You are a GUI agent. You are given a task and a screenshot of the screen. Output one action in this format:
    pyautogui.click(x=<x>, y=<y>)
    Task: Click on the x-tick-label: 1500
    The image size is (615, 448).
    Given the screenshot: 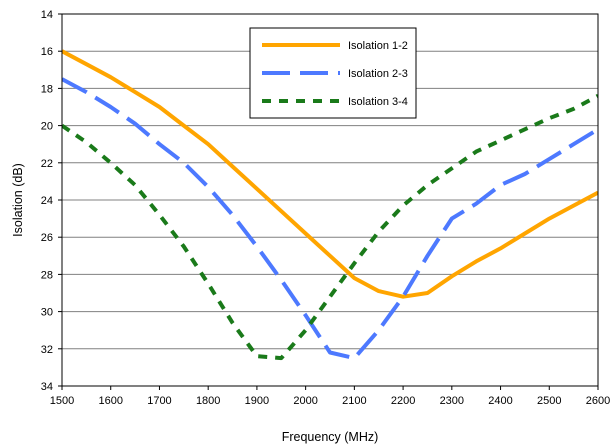 What is the action you would take?
    pyautogui.click(x=62, y=401)
    